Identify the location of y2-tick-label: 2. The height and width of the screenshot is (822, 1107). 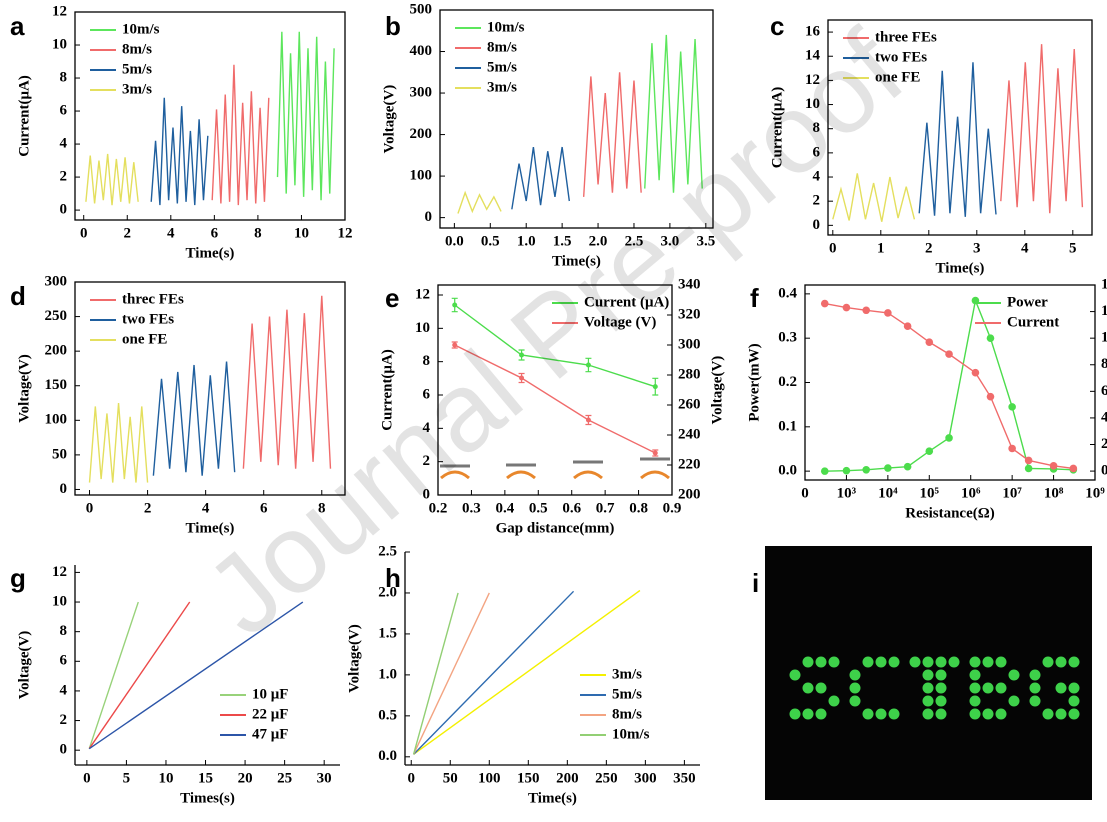
(1104, 444).